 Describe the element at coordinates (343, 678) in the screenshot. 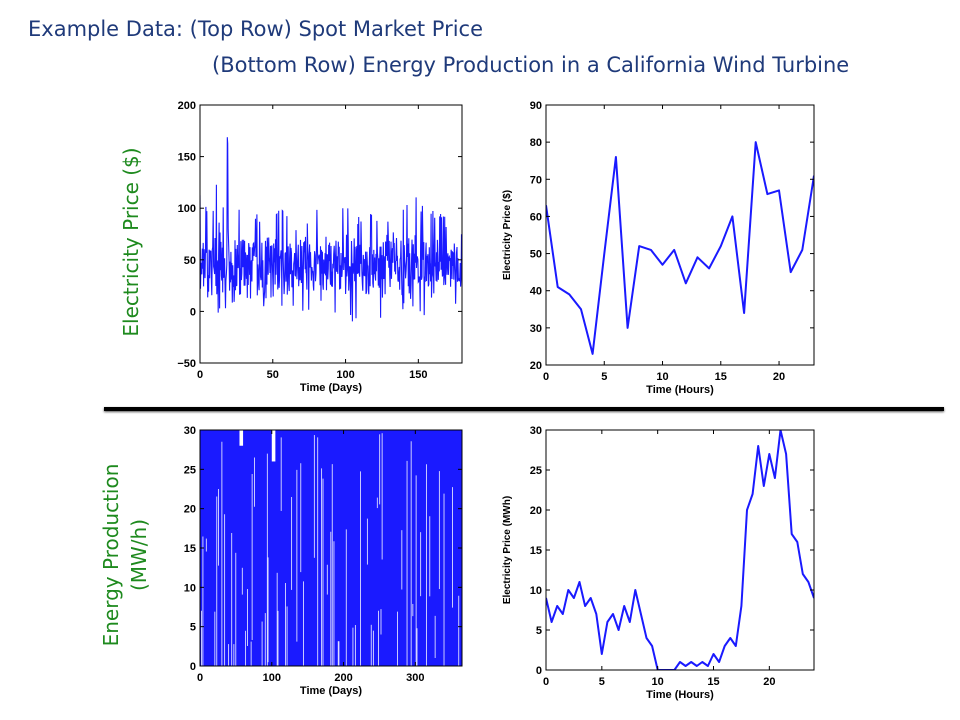

I see `x-tick-label: 200` at that location.